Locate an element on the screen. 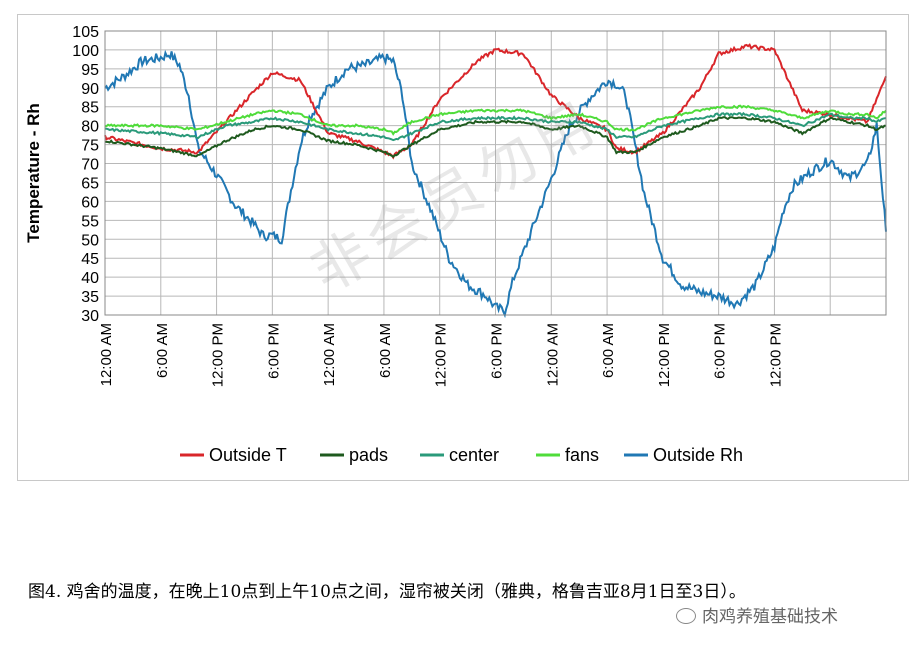  series-line-fans is located at coordinates (496, 120).